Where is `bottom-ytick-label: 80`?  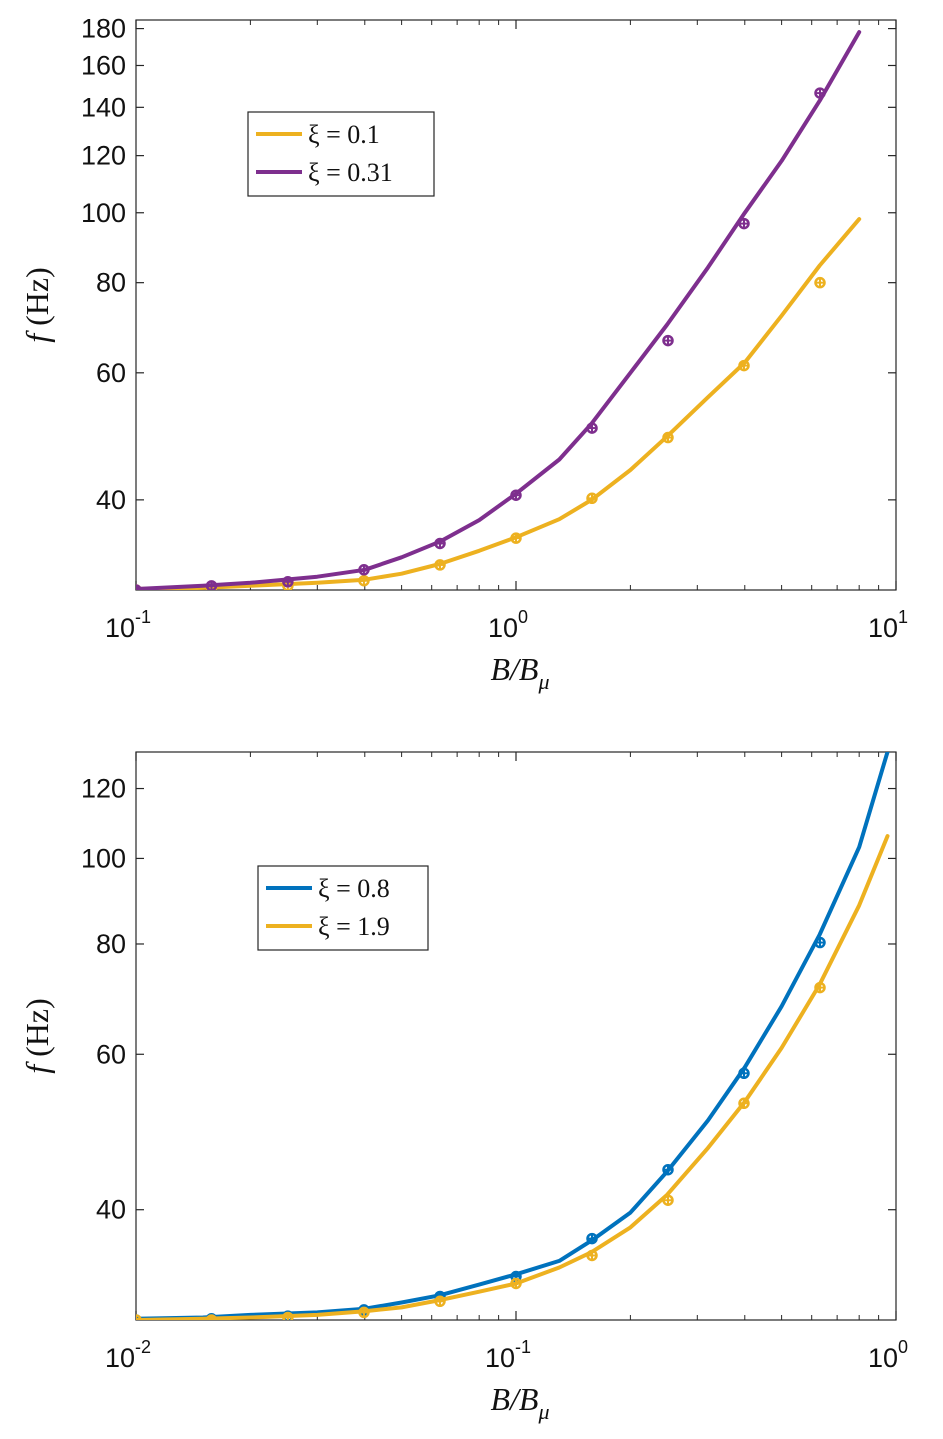
bottom-ytick-label: 80 is located at coordinates (111, 944).